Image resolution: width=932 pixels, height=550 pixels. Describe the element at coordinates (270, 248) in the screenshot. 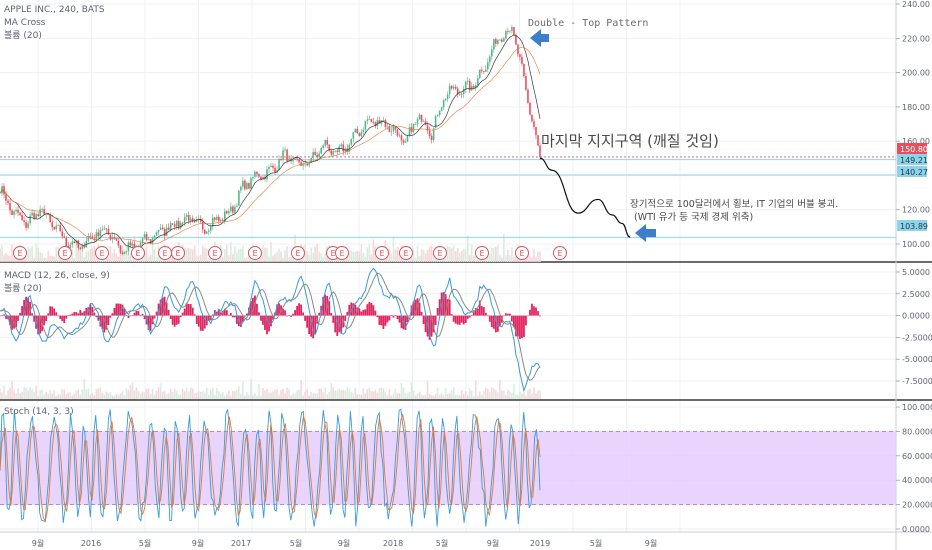

I see `volume-bars-main` at that location.